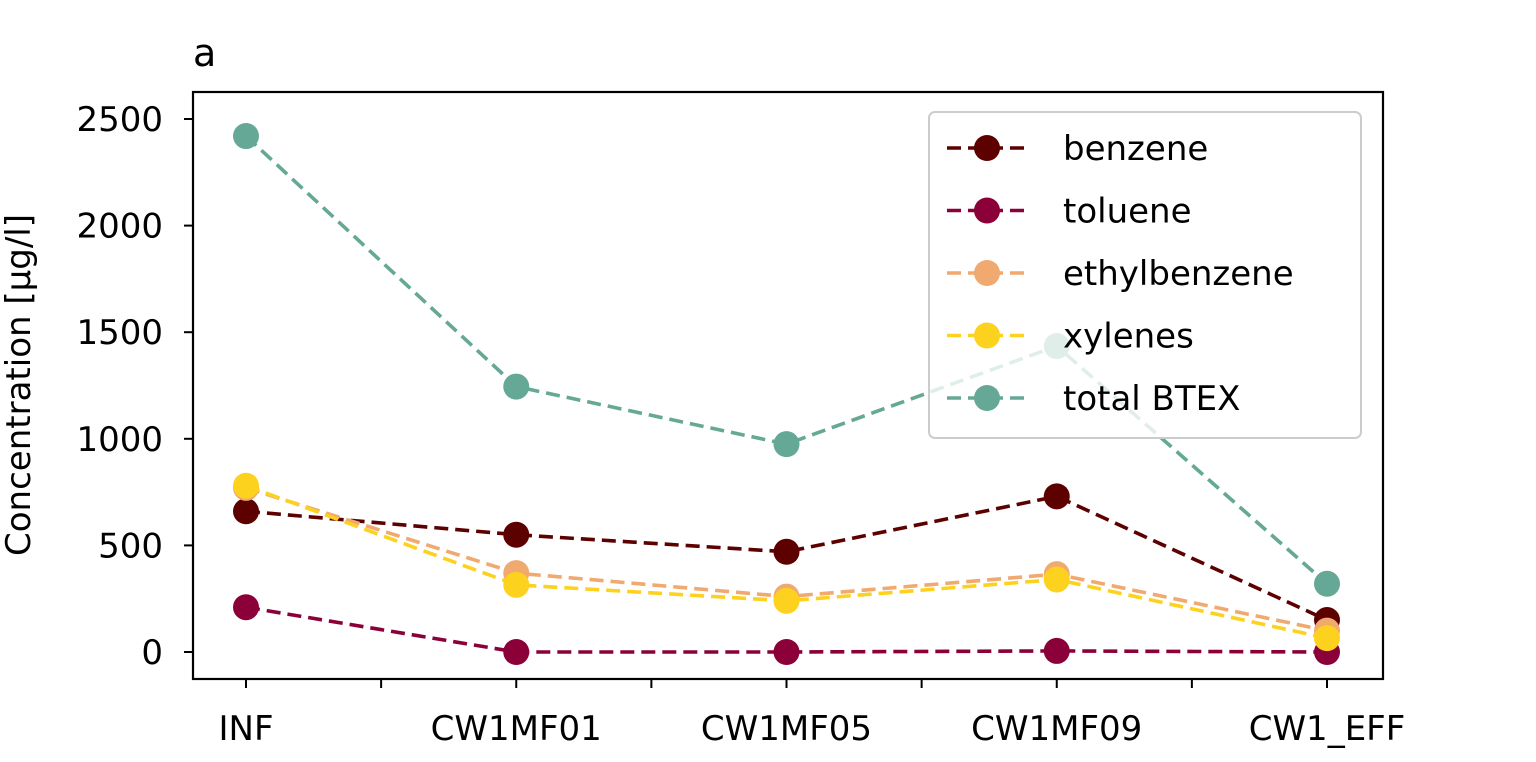  I want to click on legend-label: ethylbenzene, so click(1178, 274).